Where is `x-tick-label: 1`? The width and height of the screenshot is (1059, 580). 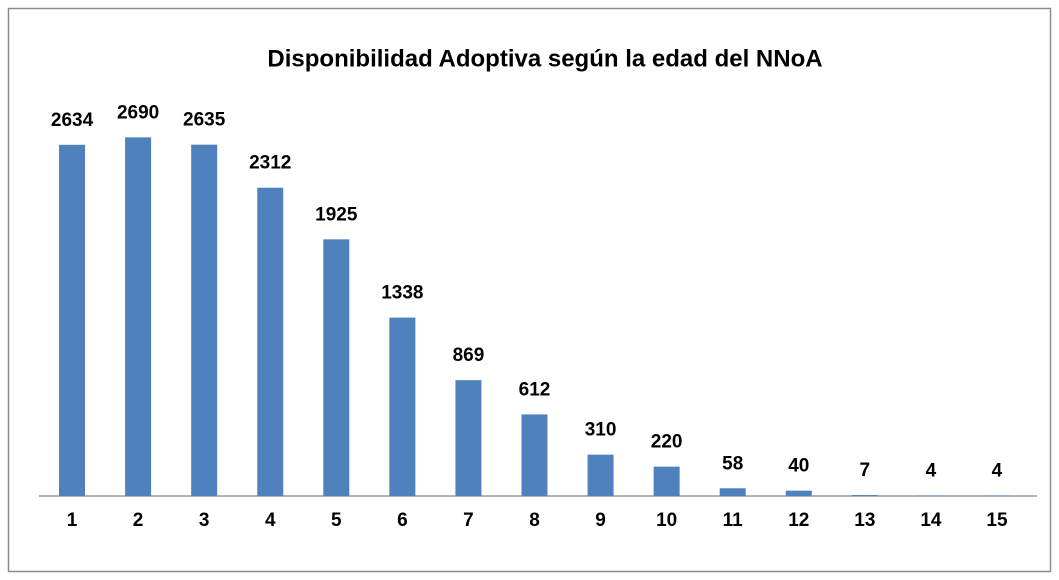 x-tick-label: 1 is located at coordinates (72, 520).